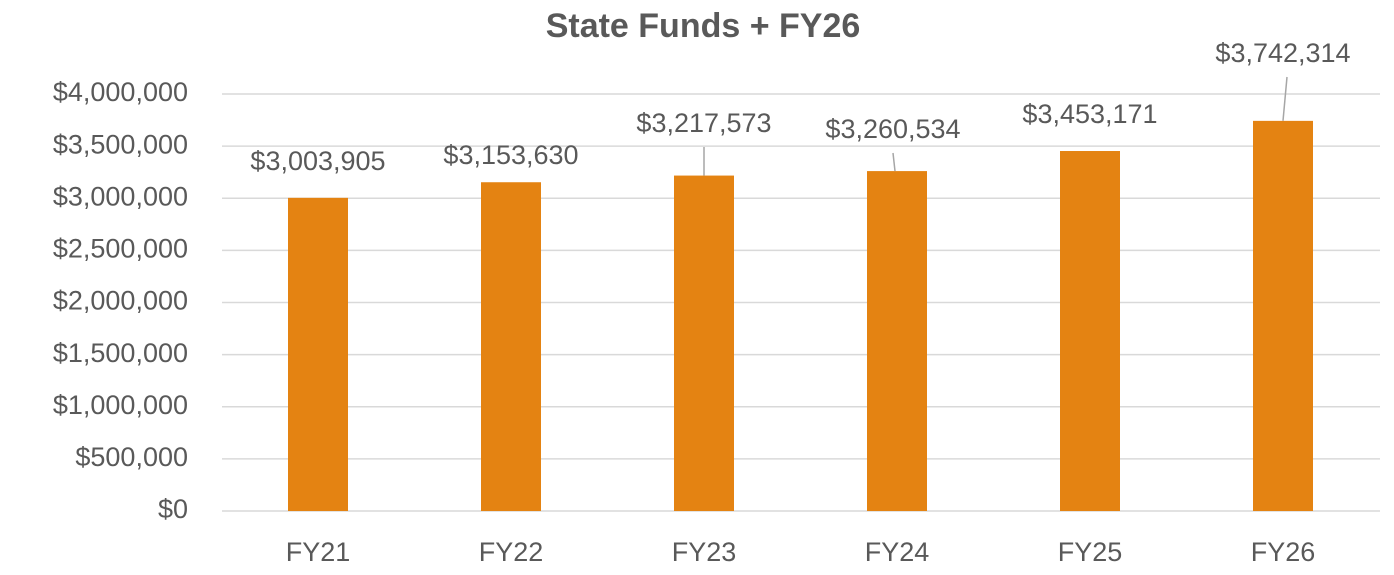 This screenshot has height=575, width=1394. What do you see at coordinates (1090, 552) in the screenshot?
I see `x-tick-label: FY25` at bounding box center [1090, 552].